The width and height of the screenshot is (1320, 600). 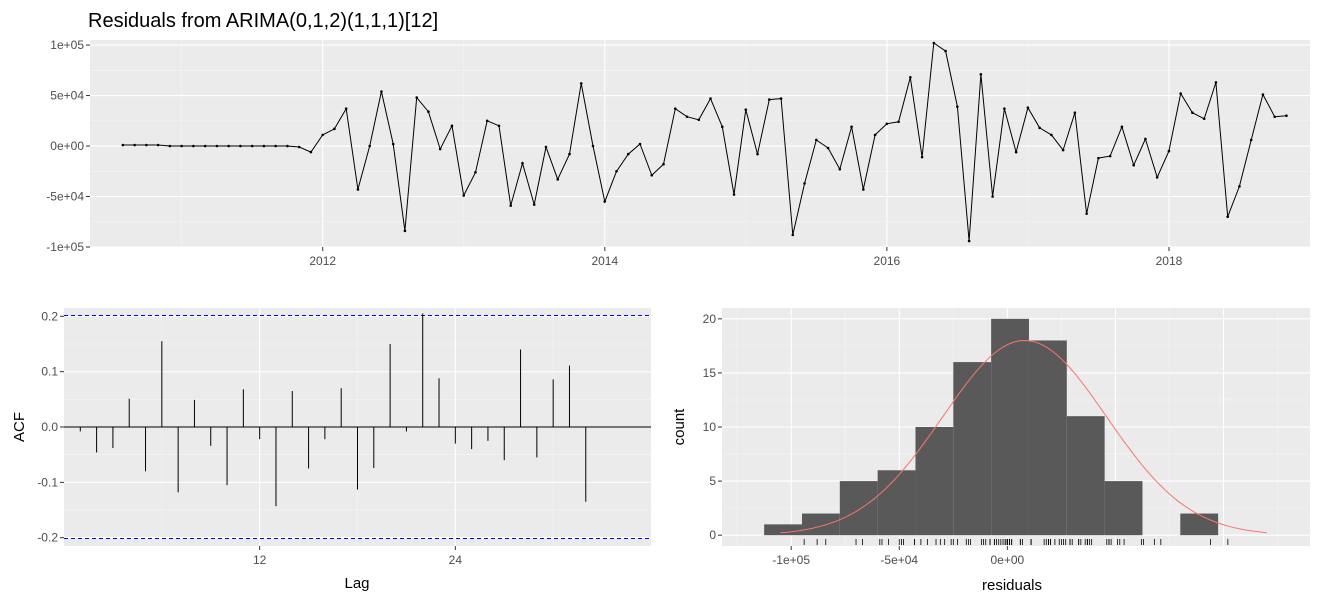 What do you see at coordinates (47, 482) in the screenshot?
I see `acf-y-tick-label: -0.1` at bounding box center [47, 482].